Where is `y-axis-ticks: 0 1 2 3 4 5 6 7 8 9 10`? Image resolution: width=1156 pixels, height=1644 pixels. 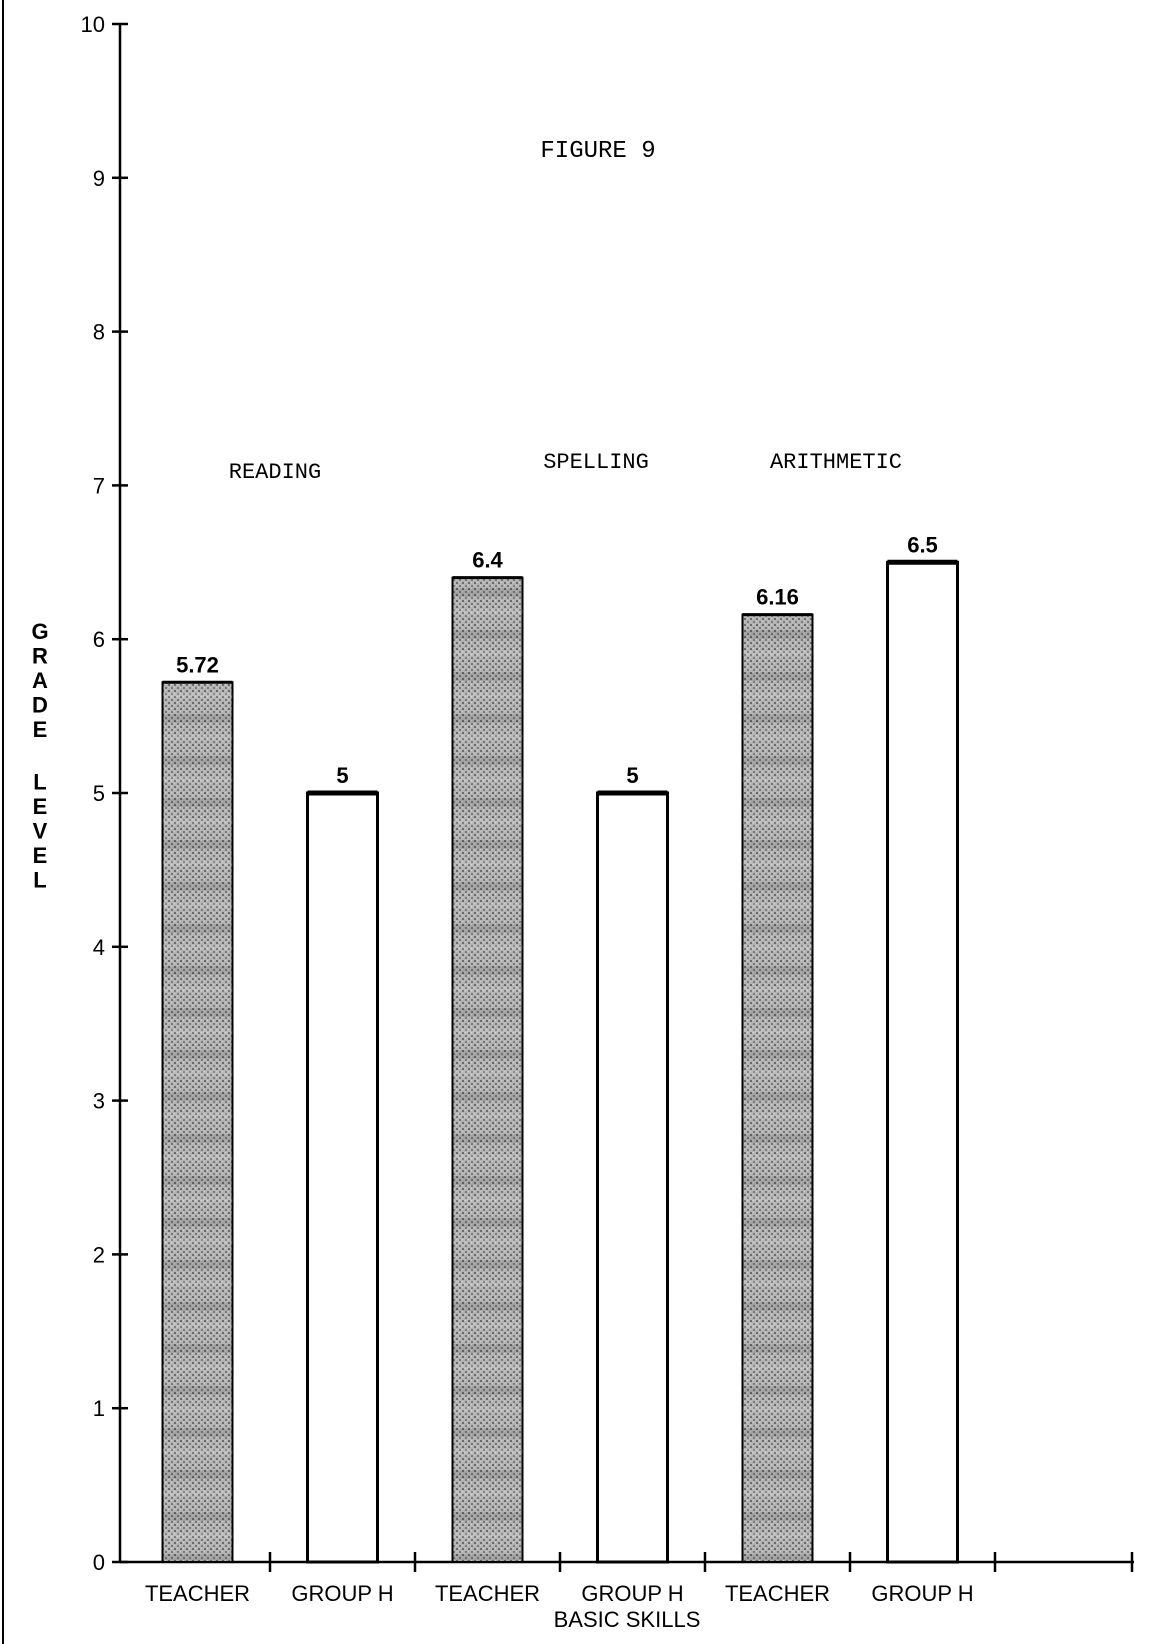 y-axis-ticks: 0 1 2 3 4 5 6 7 8 9 10 is located at coordinates (104, 793).